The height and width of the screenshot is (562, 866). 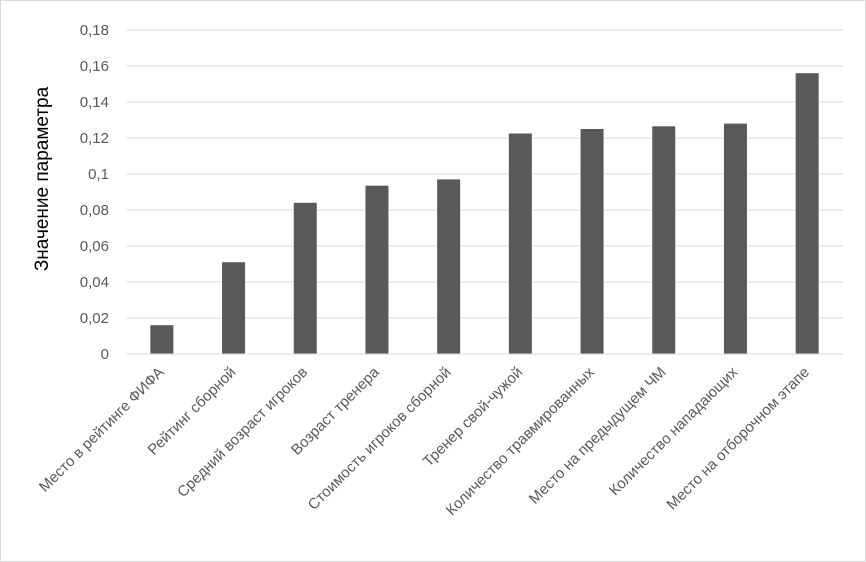 I want to click on x-category-label: Средний возраст игроков, so click(x=242, y=432).